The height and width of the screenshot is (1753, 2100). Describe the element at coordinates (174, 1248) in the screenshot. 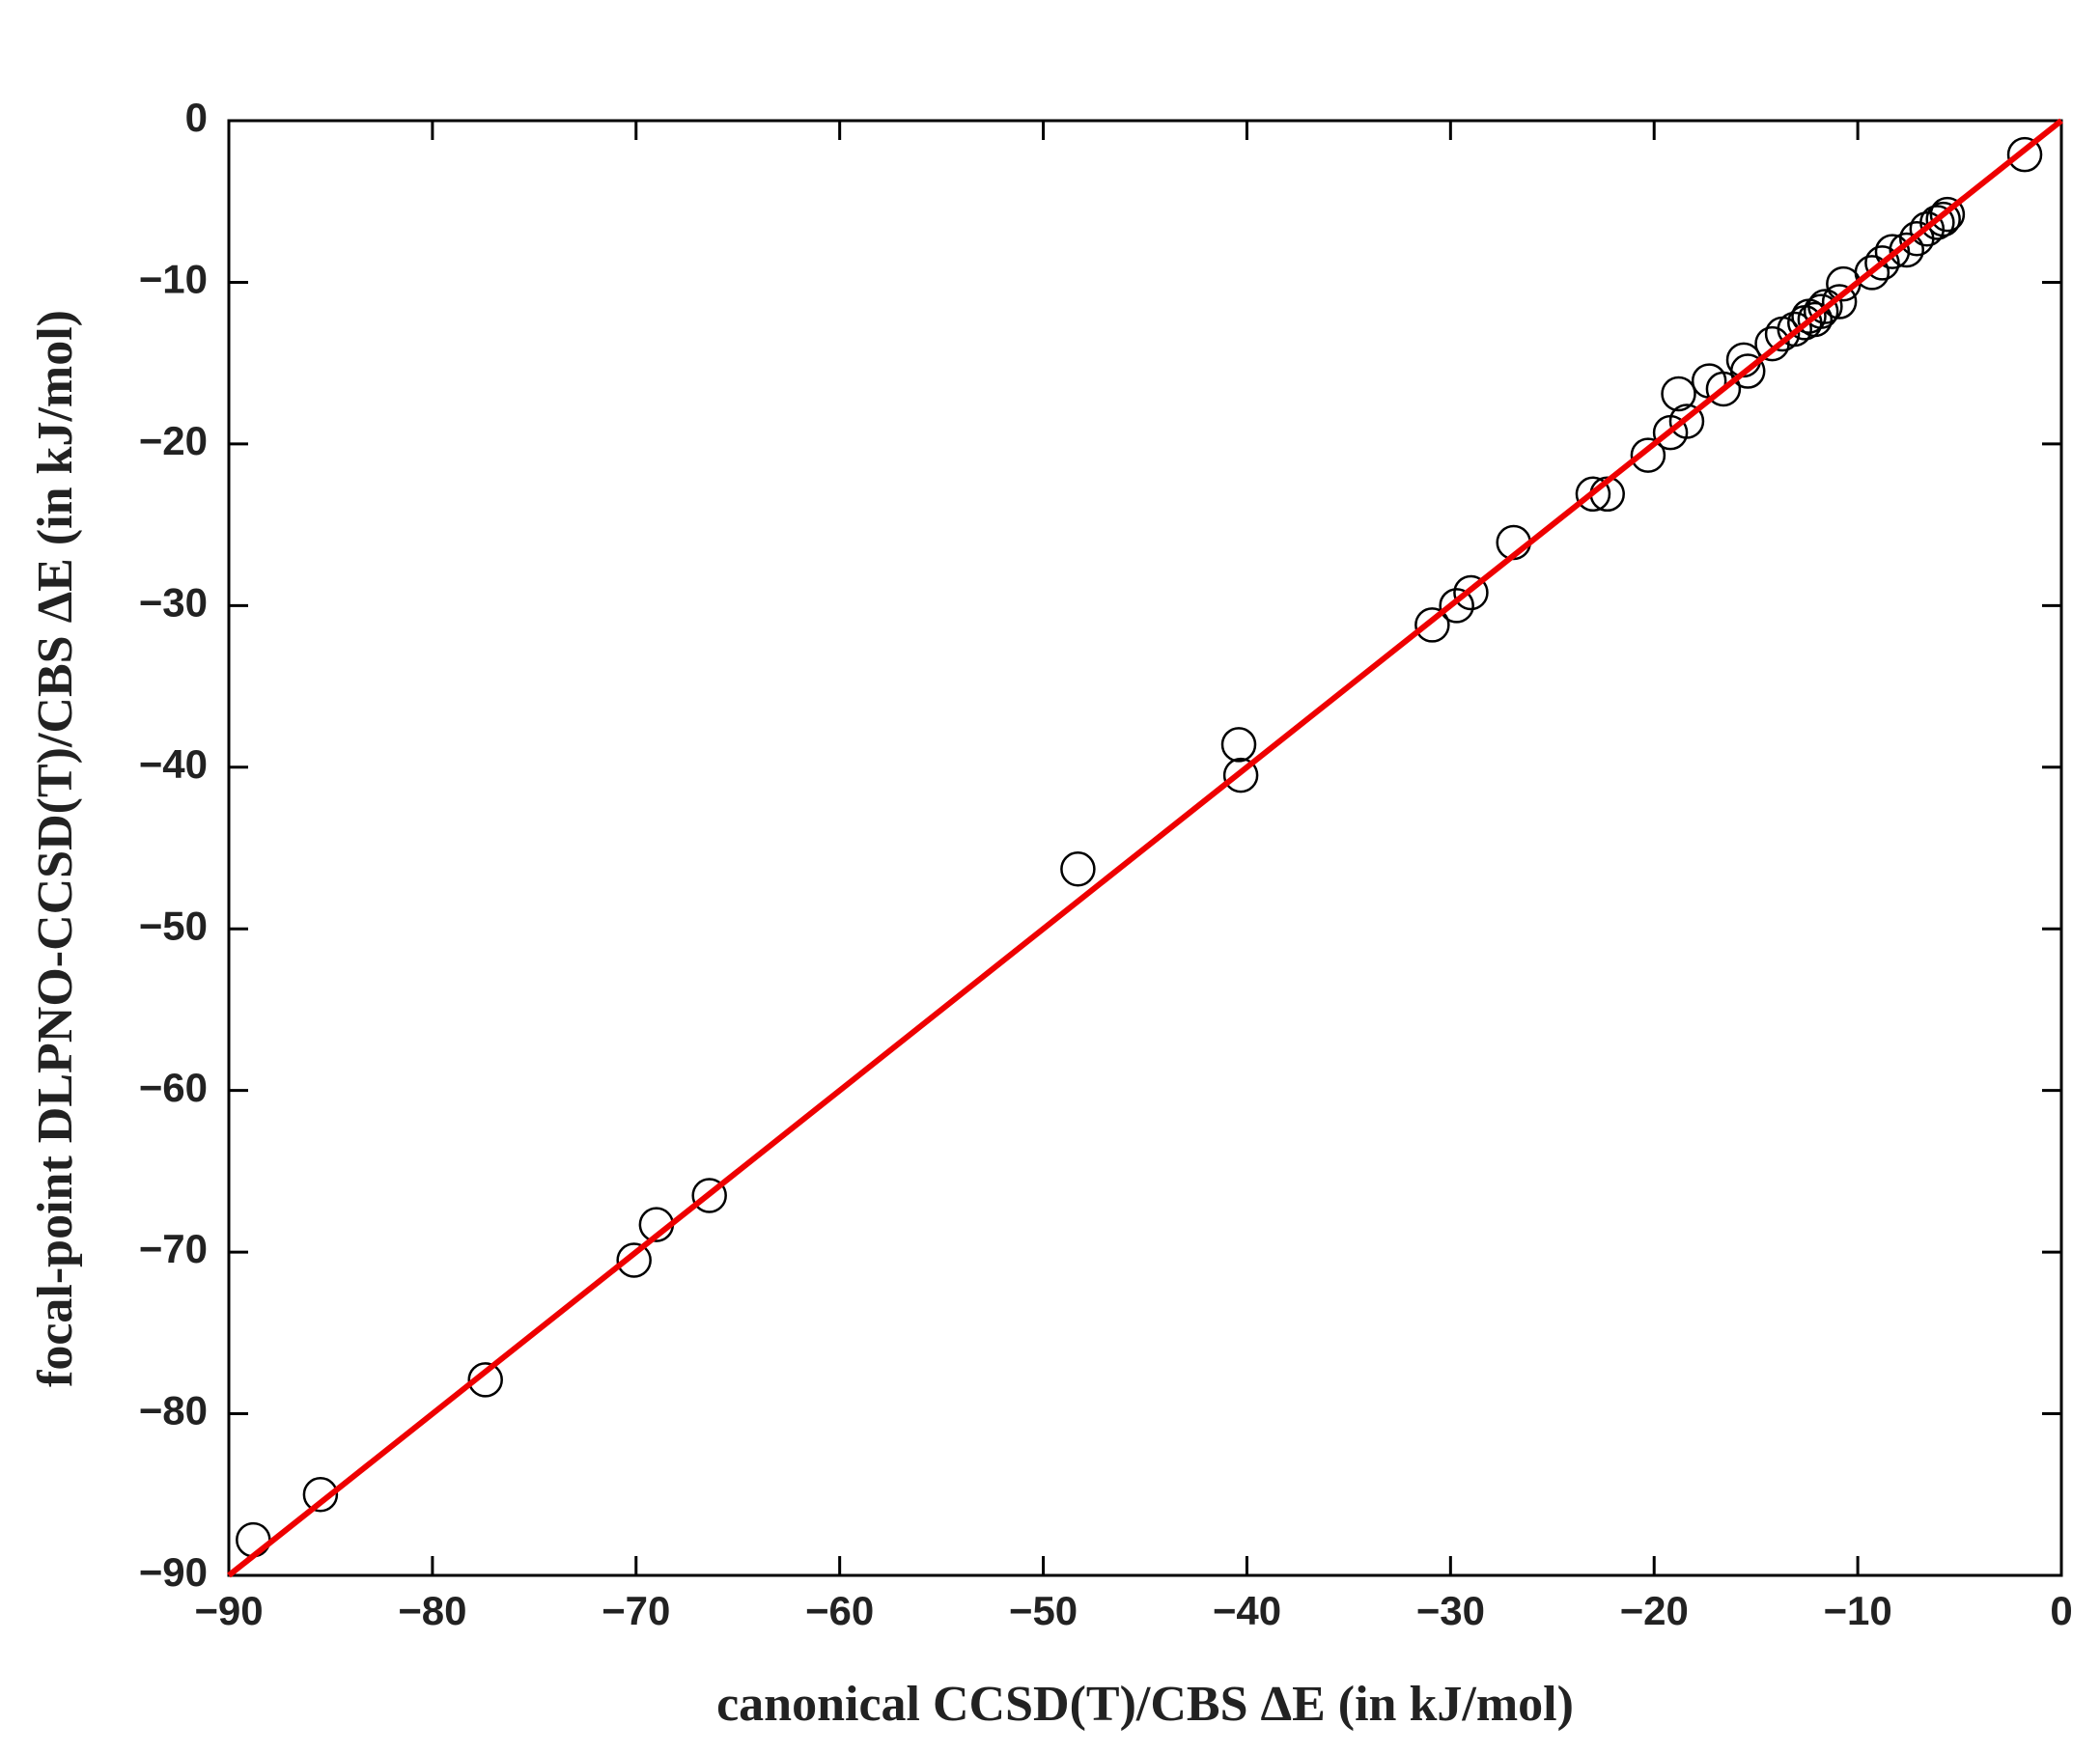

I see `y-tick-label: −70` at that location.